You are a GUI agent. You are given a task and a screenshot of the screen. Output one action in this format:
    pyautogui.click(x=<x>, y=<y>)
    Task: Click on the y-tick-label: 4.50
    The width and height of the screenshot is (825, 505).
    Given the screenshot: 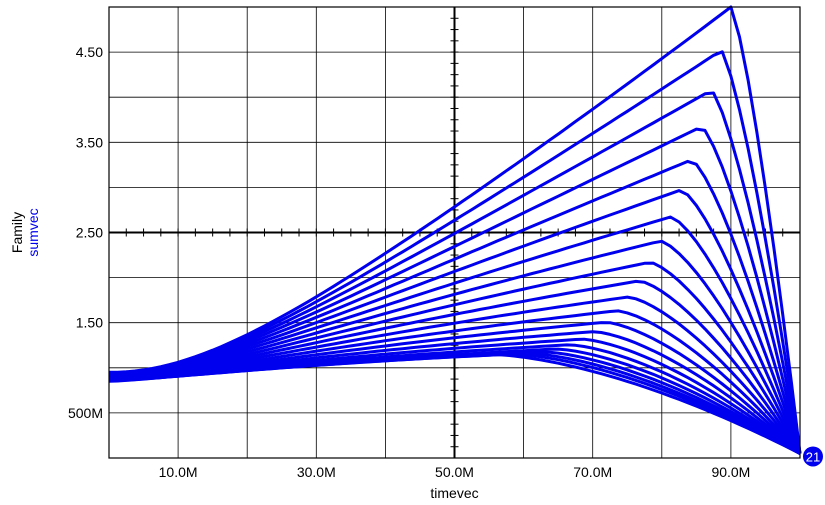 What is the action you would take?
    pyautogui.click(x=89, y=52)
    